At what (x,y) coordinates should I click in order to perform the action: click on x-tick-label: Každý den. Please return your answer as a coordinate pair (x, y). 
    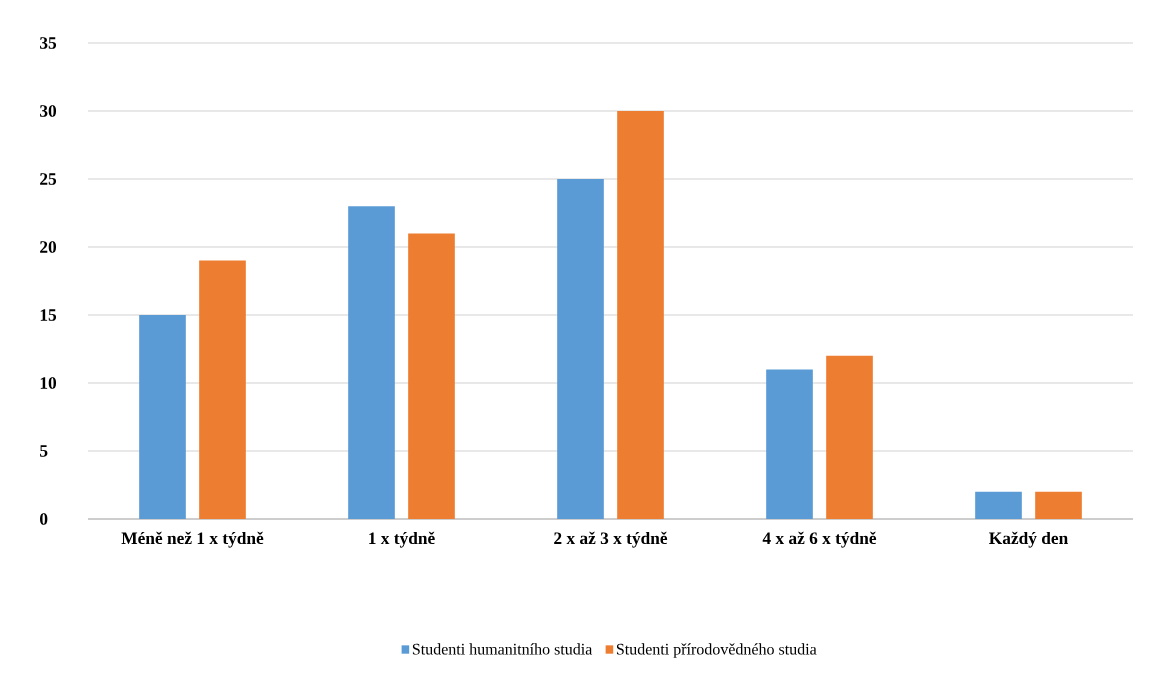
    Looking at the image, I should click on (1028, 539).